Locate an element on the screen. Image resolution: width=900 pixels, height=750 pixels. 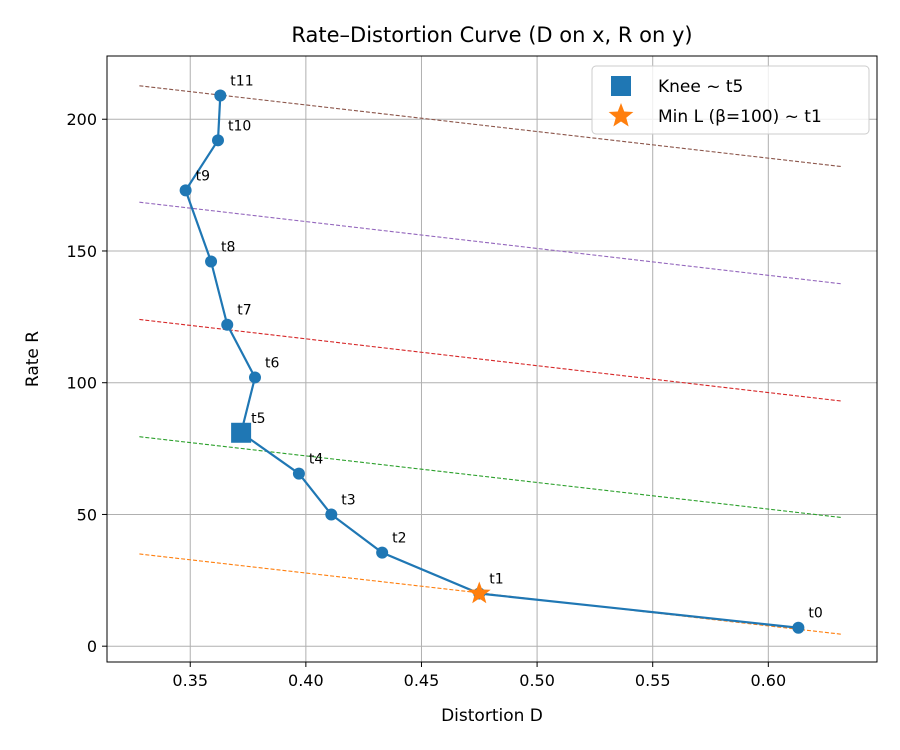
legend-entry: Knee ~ t5 is located at coordinates (700, 87).